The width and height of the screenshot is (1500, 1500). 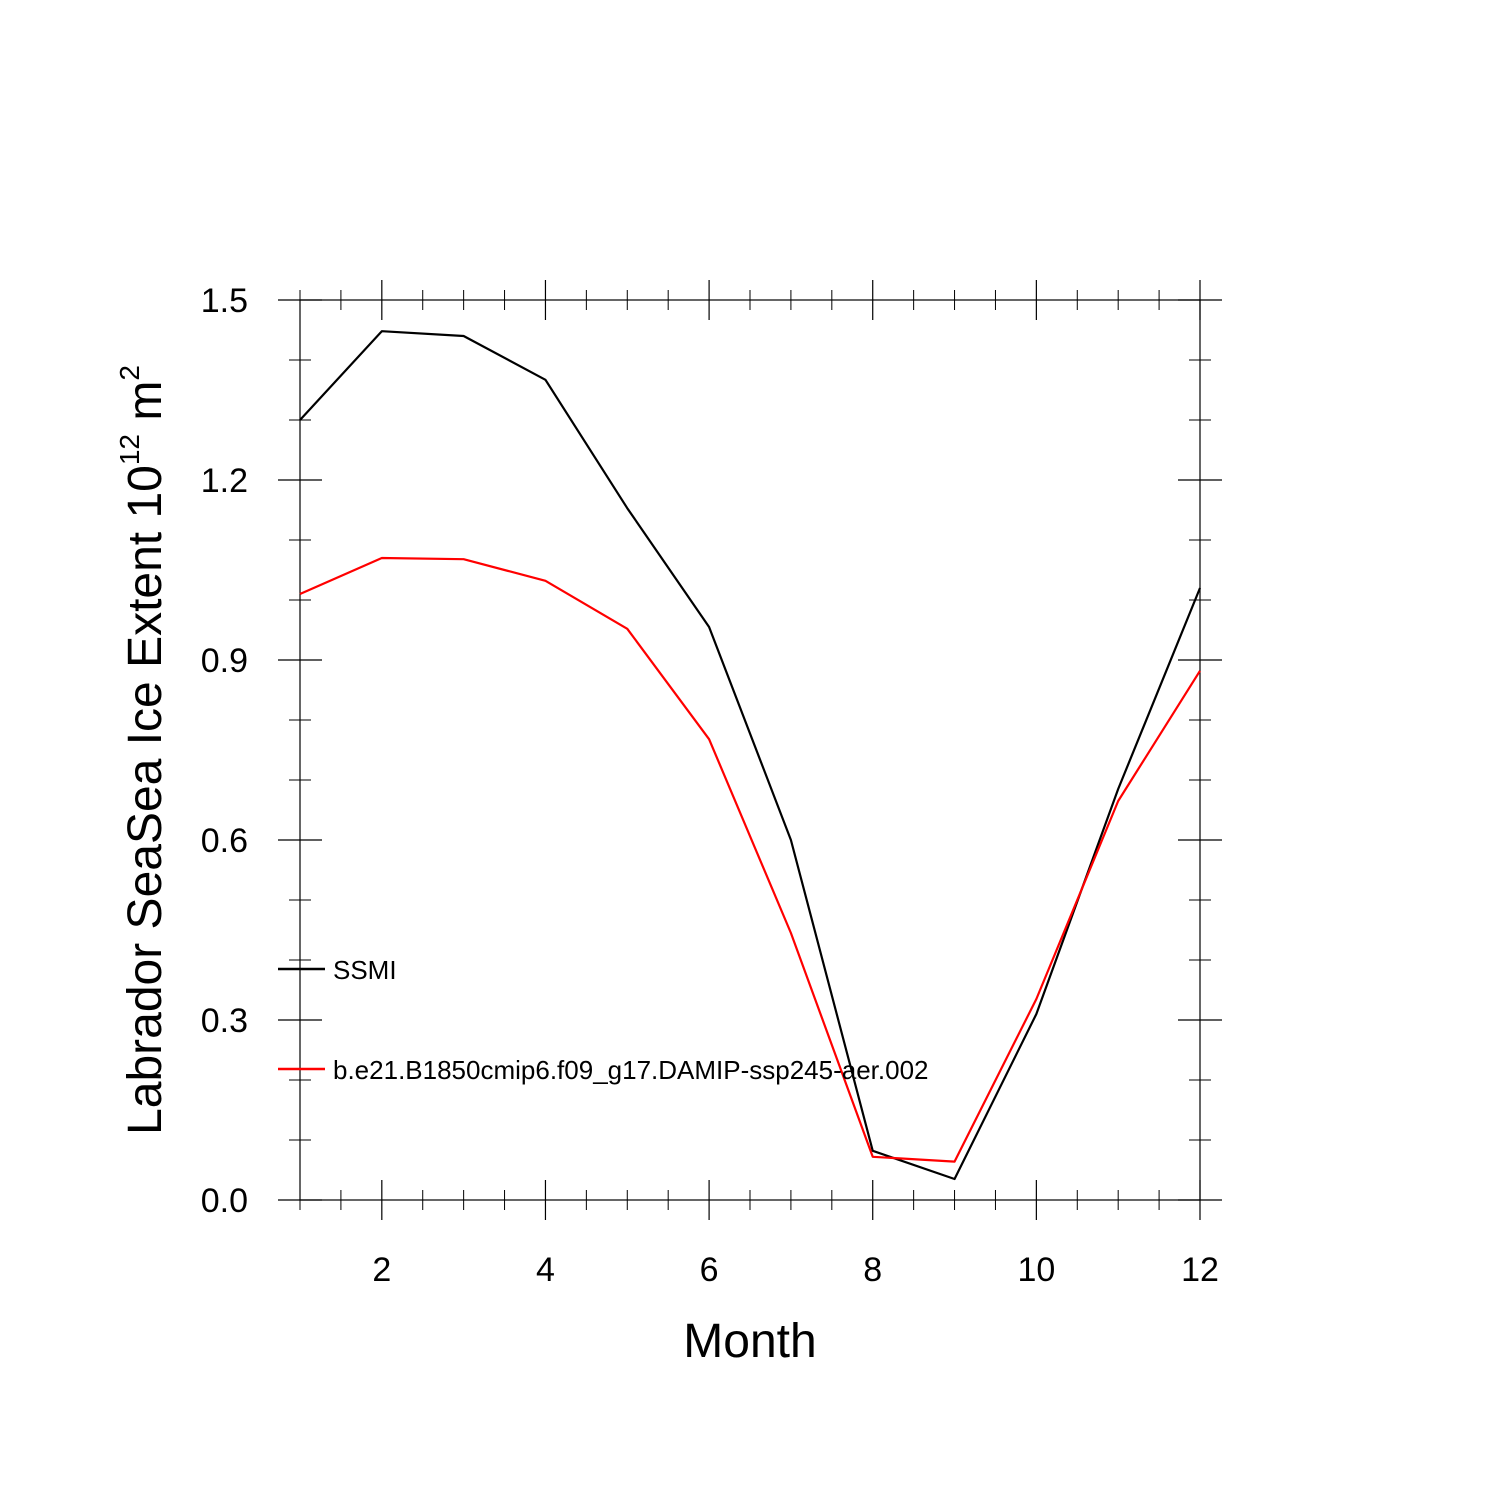 What do you see at coordinates (224, 1021) in the screenshot?
I see `y-tick-label: 0.3` at bounding box center [224, 1021].